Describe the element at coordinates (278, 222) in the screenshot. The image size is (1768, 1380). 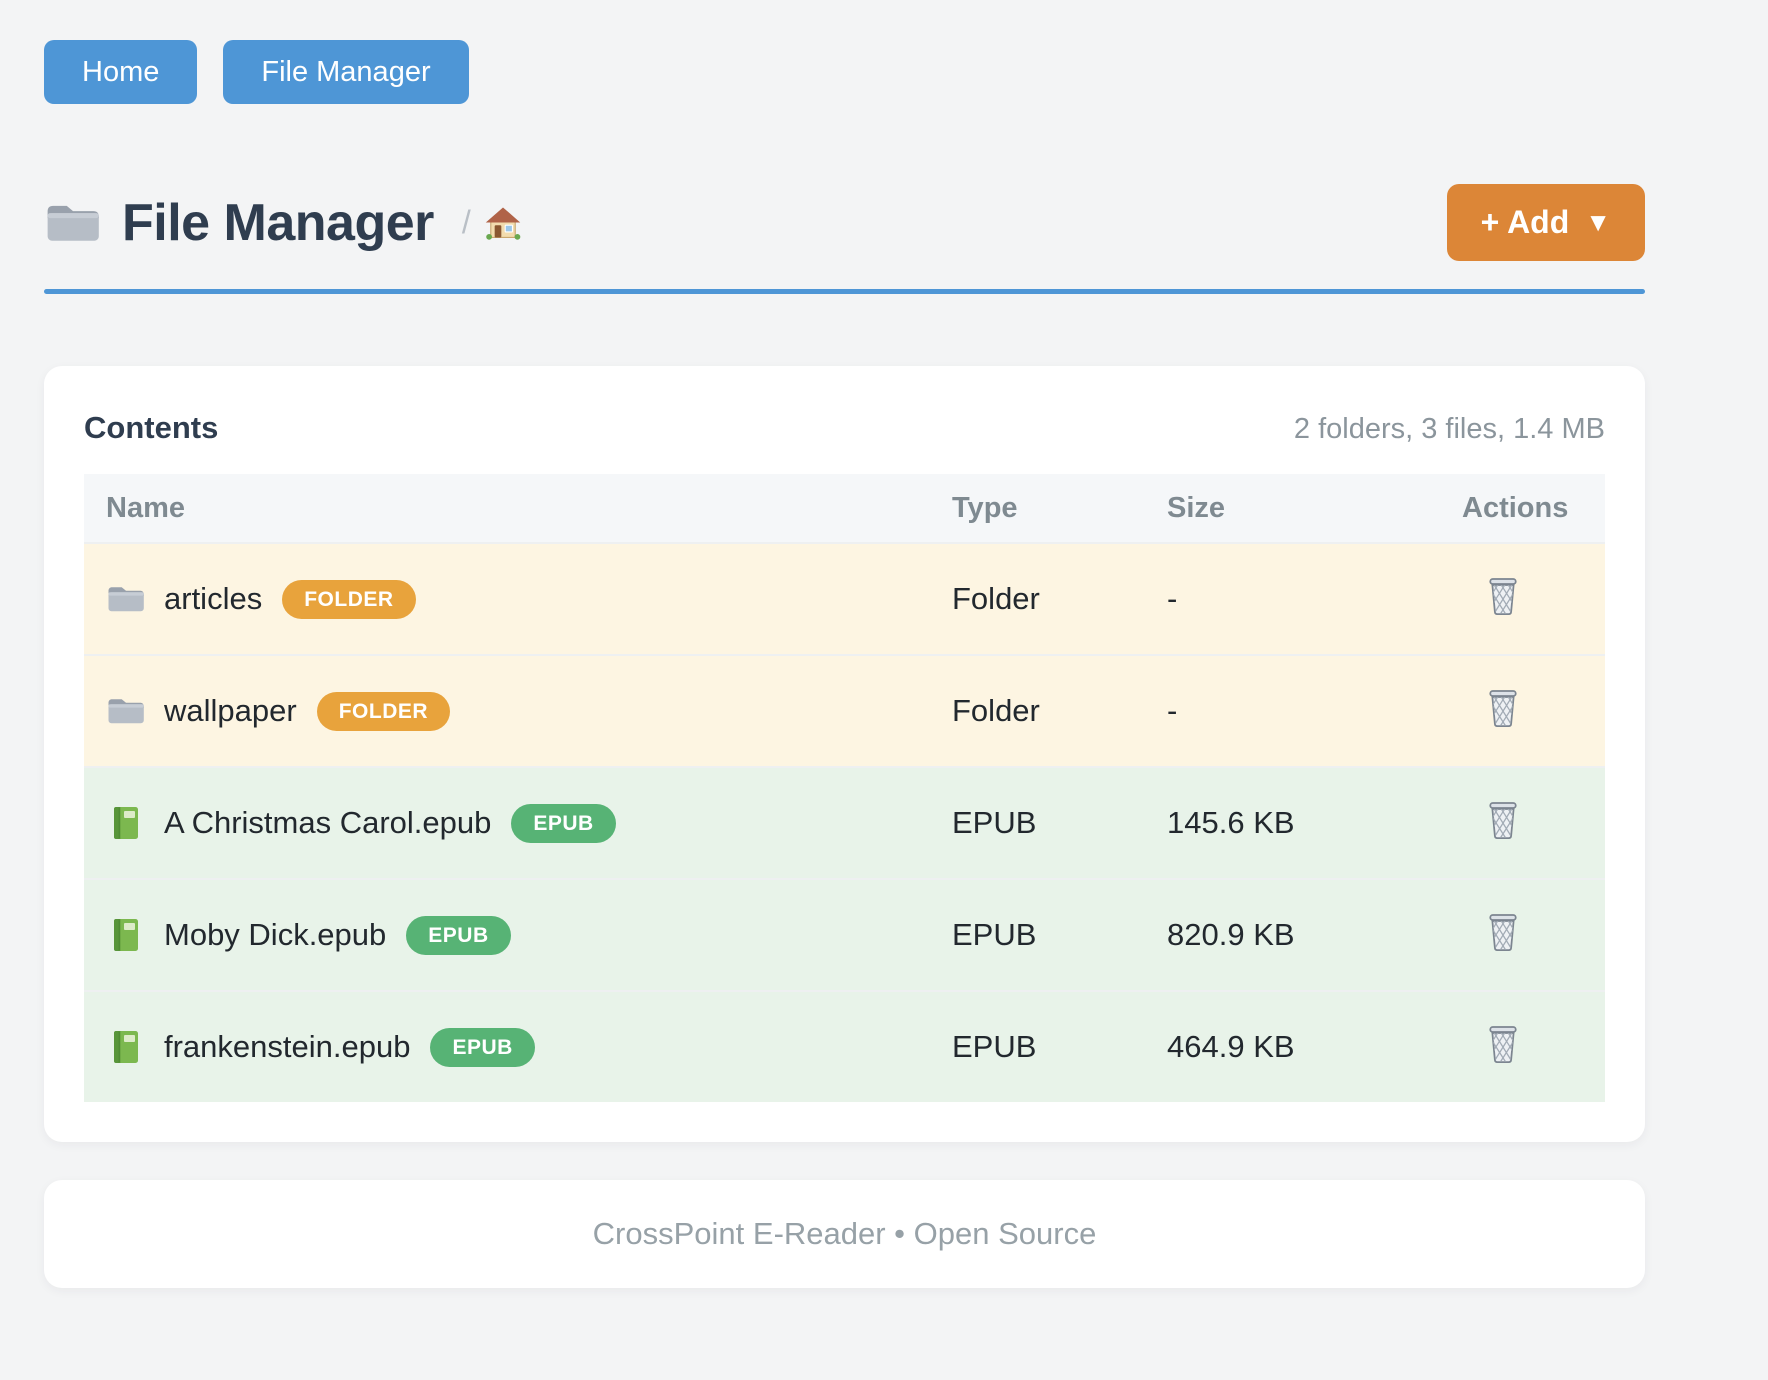
I see `page-title: File Manager` at that location.